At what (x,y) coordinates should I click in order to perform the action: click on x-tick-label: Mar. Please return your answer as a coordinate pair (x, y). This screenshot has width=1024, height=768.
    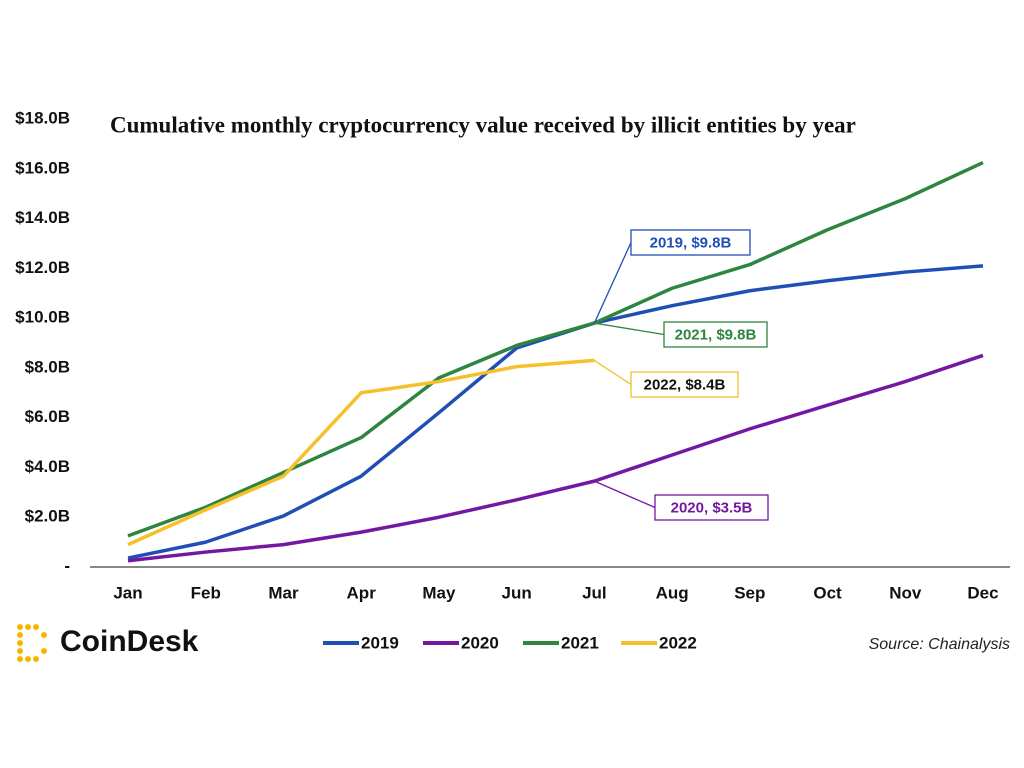
    Looking at the image, I should click on (283, 592).